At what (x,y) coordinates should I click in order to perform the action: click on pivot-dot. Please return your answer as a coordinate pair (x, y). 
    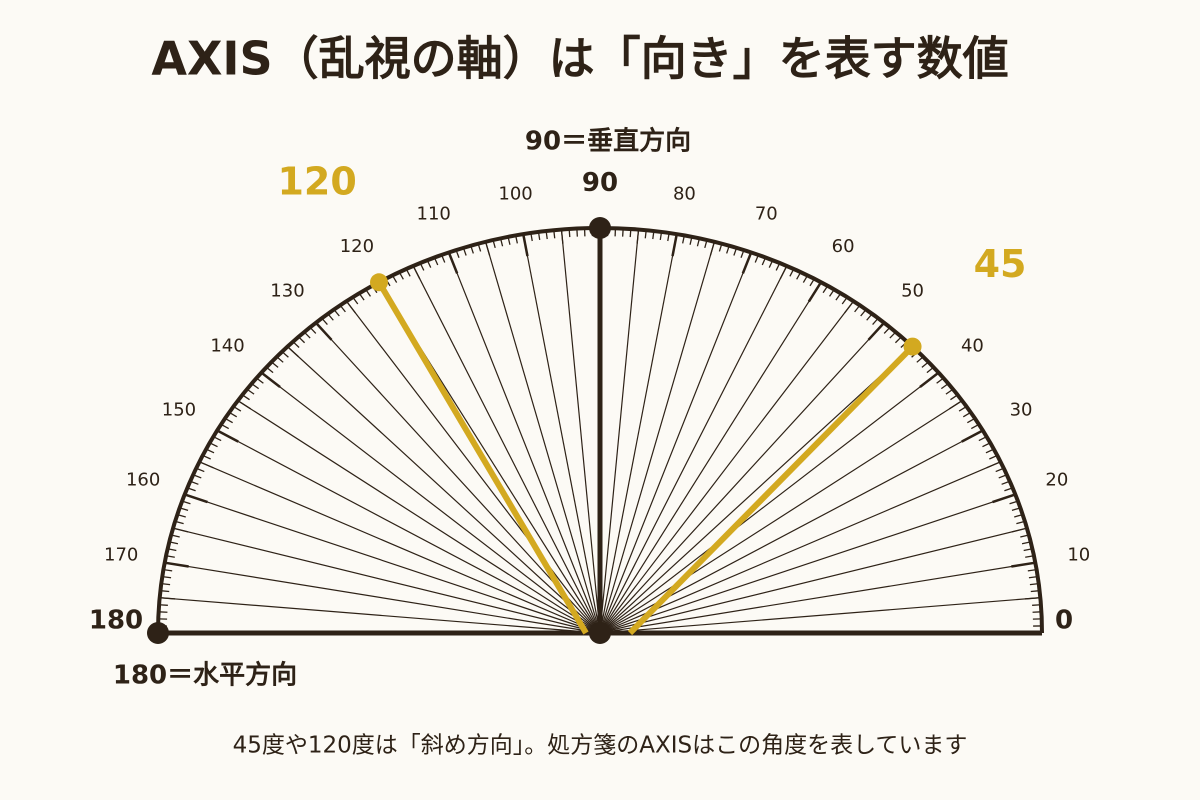
    Looking at the image, I should click on (158, 633).